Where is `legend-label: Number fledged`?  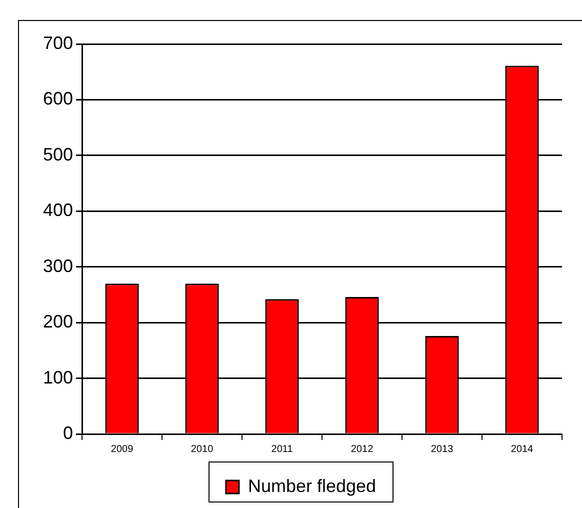
legend-label: Number fledged is located at coordinates (312, 486).